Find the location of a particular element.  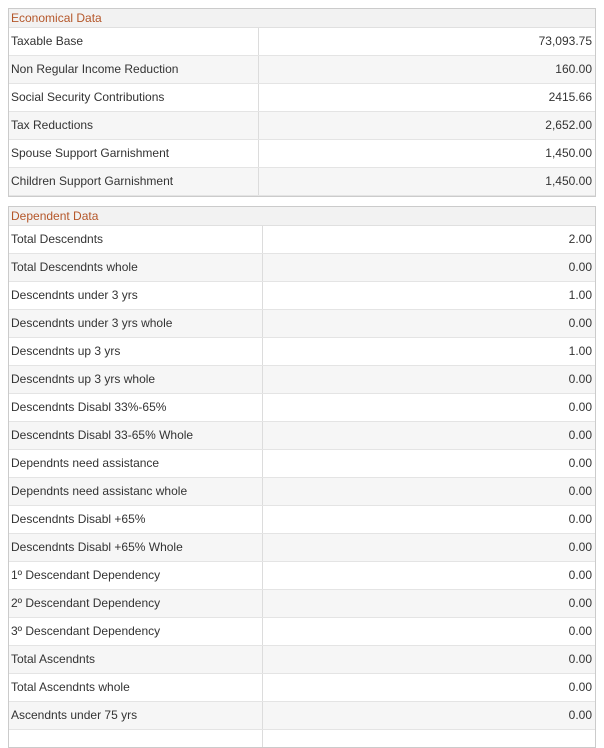

data-row: Dependnts need assistance 0.00 is located at coordinates (302, 464).